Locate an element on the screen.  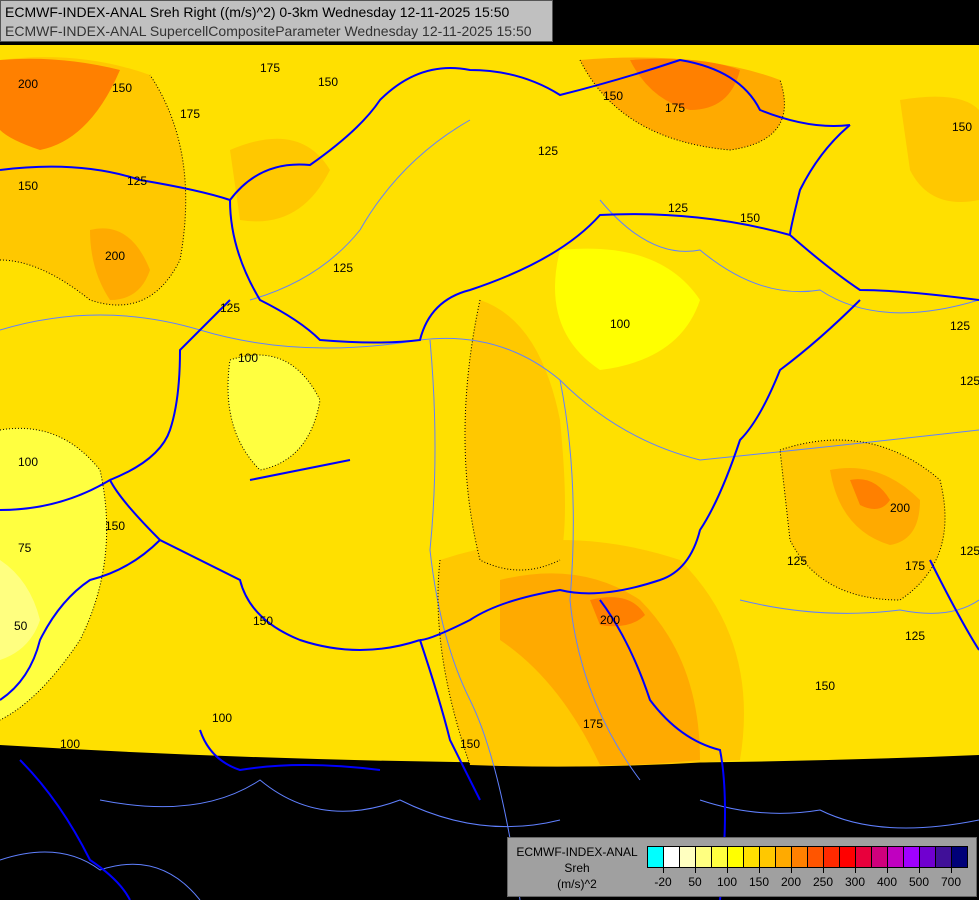
legend-tick-label: 400 is located at coordinates (887, 882).